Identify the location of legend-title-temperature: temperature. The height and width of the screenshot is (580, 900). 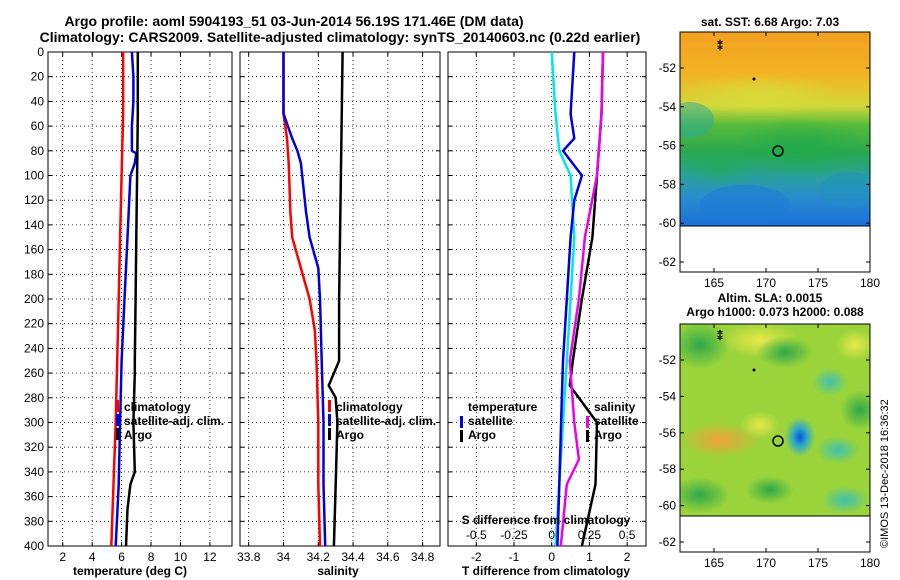
(503, 407).